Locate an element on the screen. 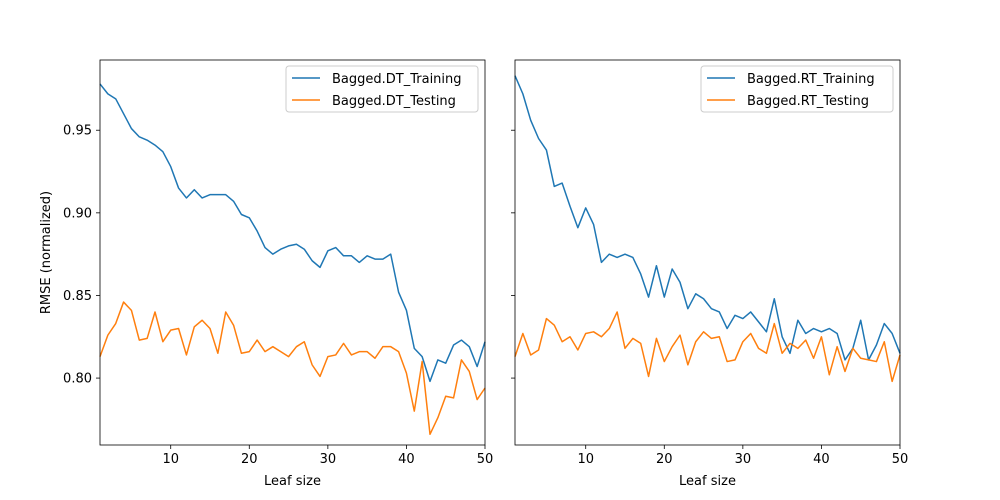 This screenshot has width=1000, height=500. right-legend-box is located at coordinates (797, 89).